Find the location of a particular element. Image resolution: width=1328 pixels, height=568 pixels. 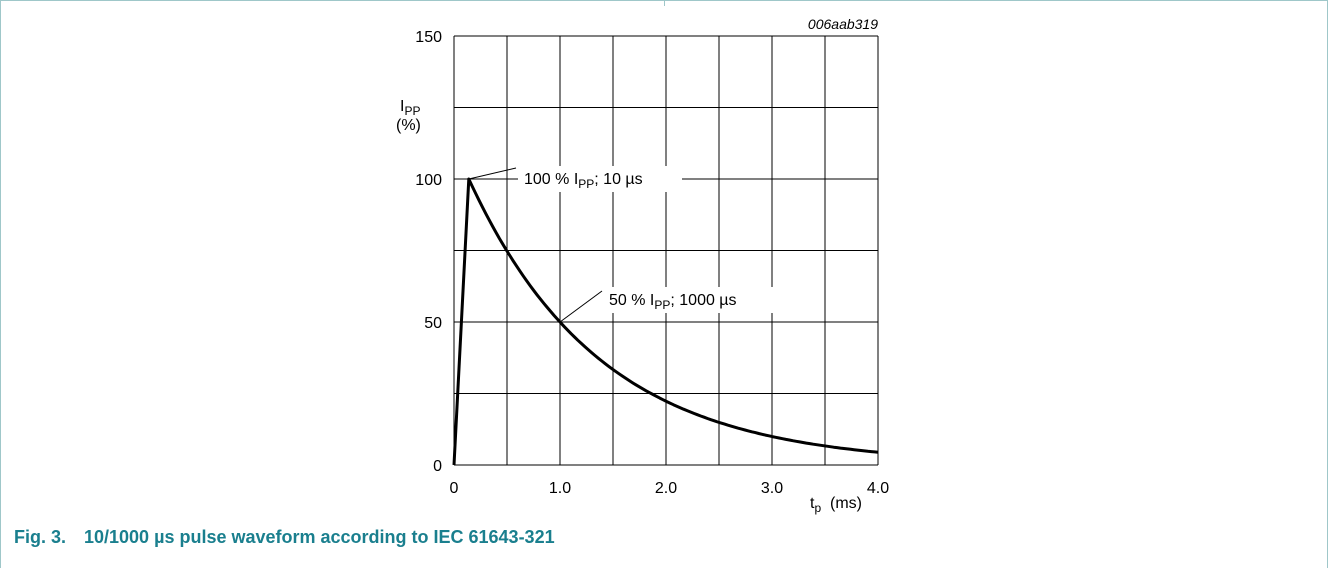

header-divider is located at coordinates (664, 3).